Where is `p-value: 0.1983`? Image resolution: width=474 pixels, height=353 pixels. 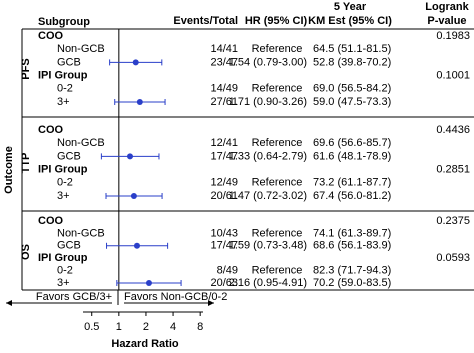 p-value: 0.1983 is located at coordinates (453, 36).